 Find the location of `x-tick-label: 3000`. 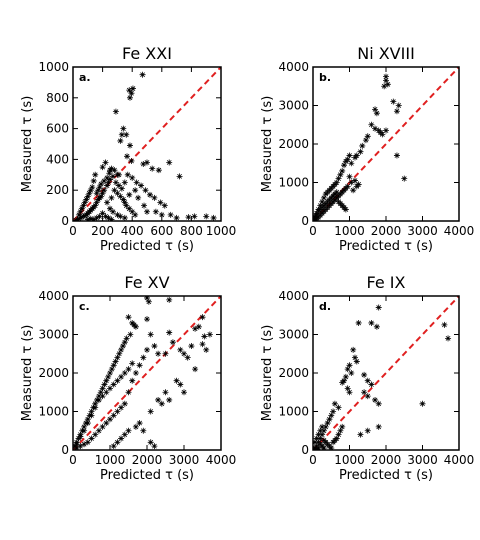

x-tick-label: 3000 is located at coordinates (422, 460).